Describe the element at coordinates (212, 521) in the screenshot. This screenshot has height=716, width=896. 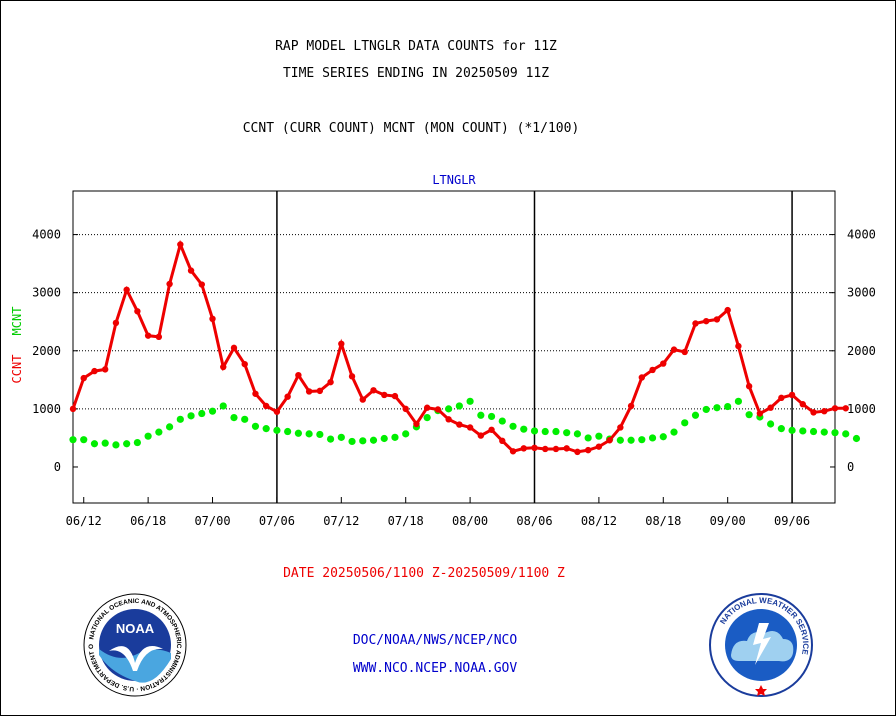
I see `x-tick-label: 07/00` at that location.